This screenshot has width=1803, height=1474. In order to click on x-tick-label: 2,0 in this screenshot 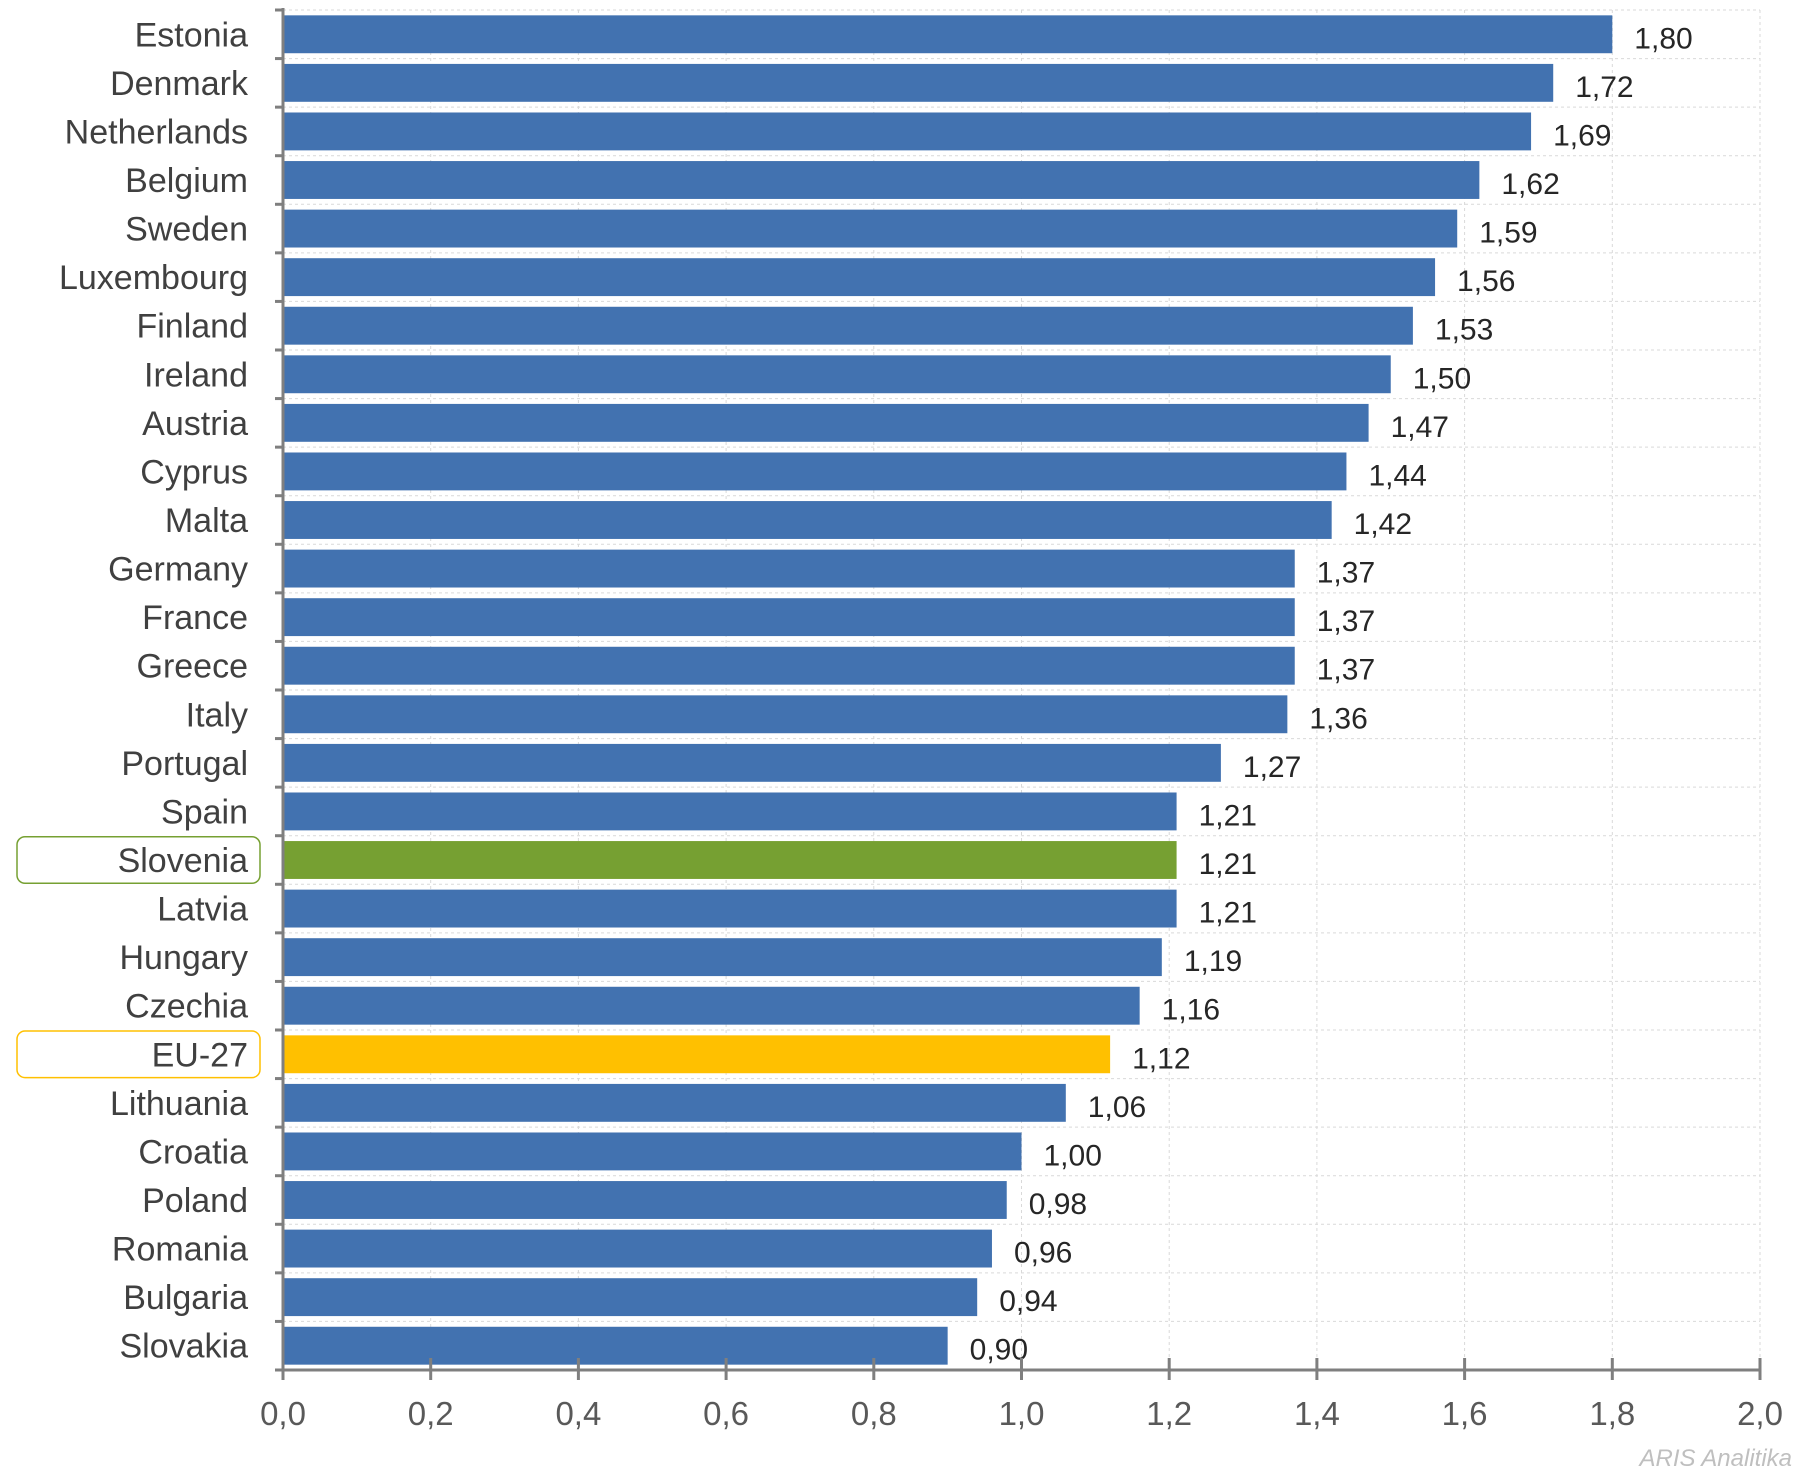, I will do `click(1760, 1413)`.